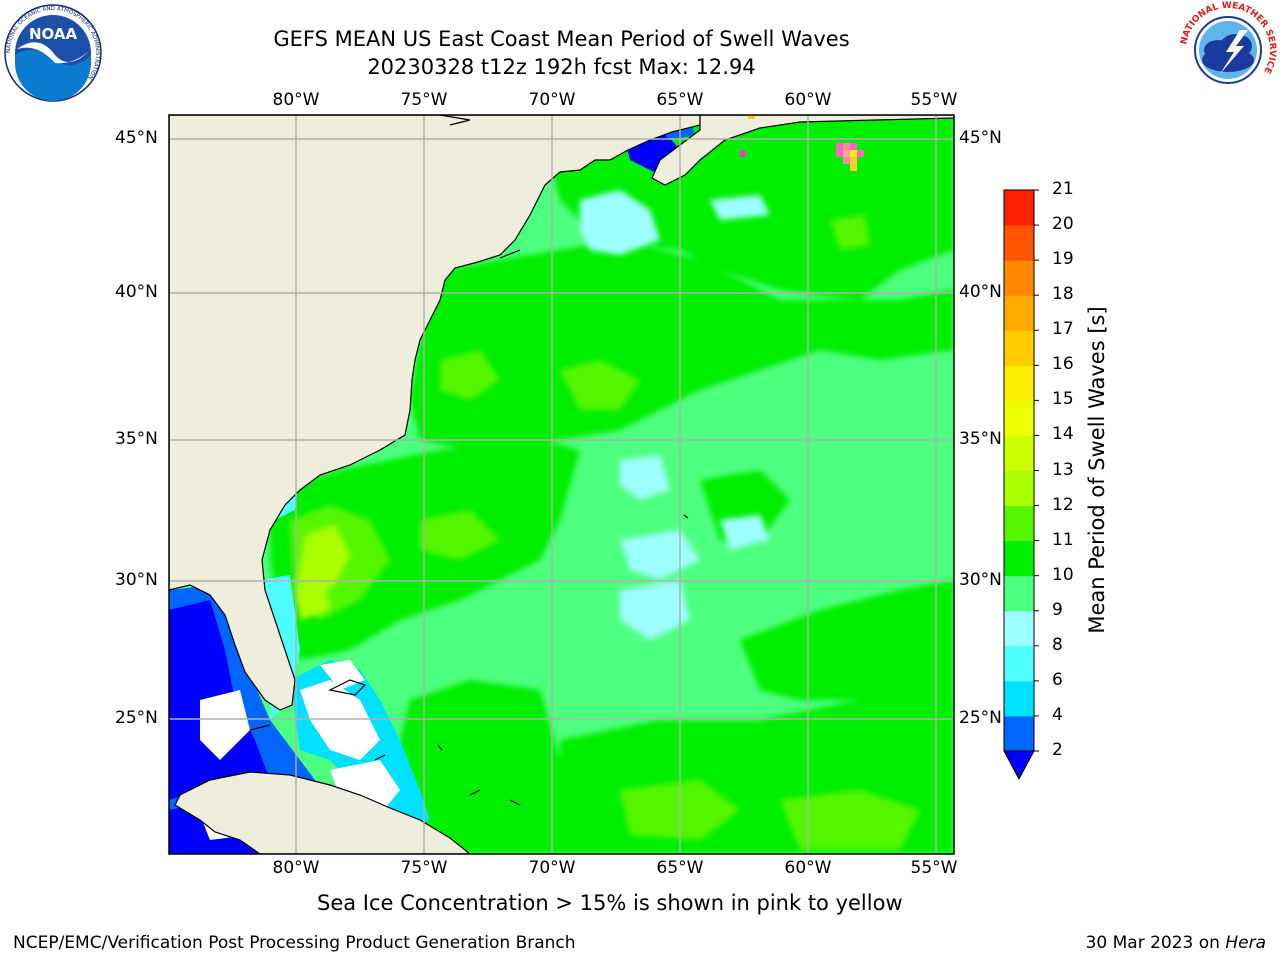  Describe the element at coordinates (322, 812) in the screenshot. I see `cuba-land` at that location.